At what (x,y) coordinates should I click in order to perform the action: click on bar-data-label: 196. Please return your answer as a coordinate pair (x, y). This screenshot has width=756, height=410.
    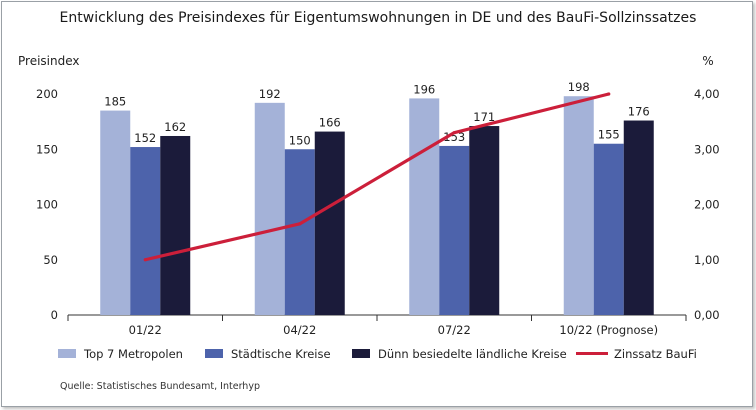
    Looking at the image, I should click on (424, 89).